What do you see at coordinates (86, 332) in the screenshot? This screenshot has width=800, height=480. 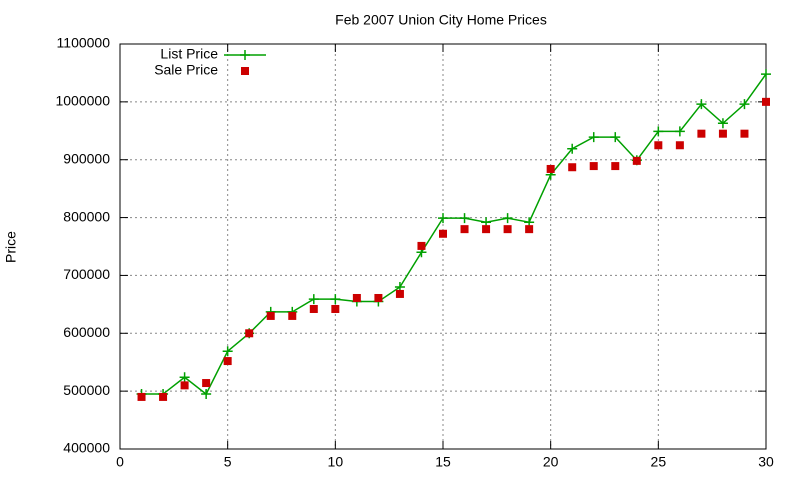 I see `y-tick-label: 600000` at bounding box center [86, 332].